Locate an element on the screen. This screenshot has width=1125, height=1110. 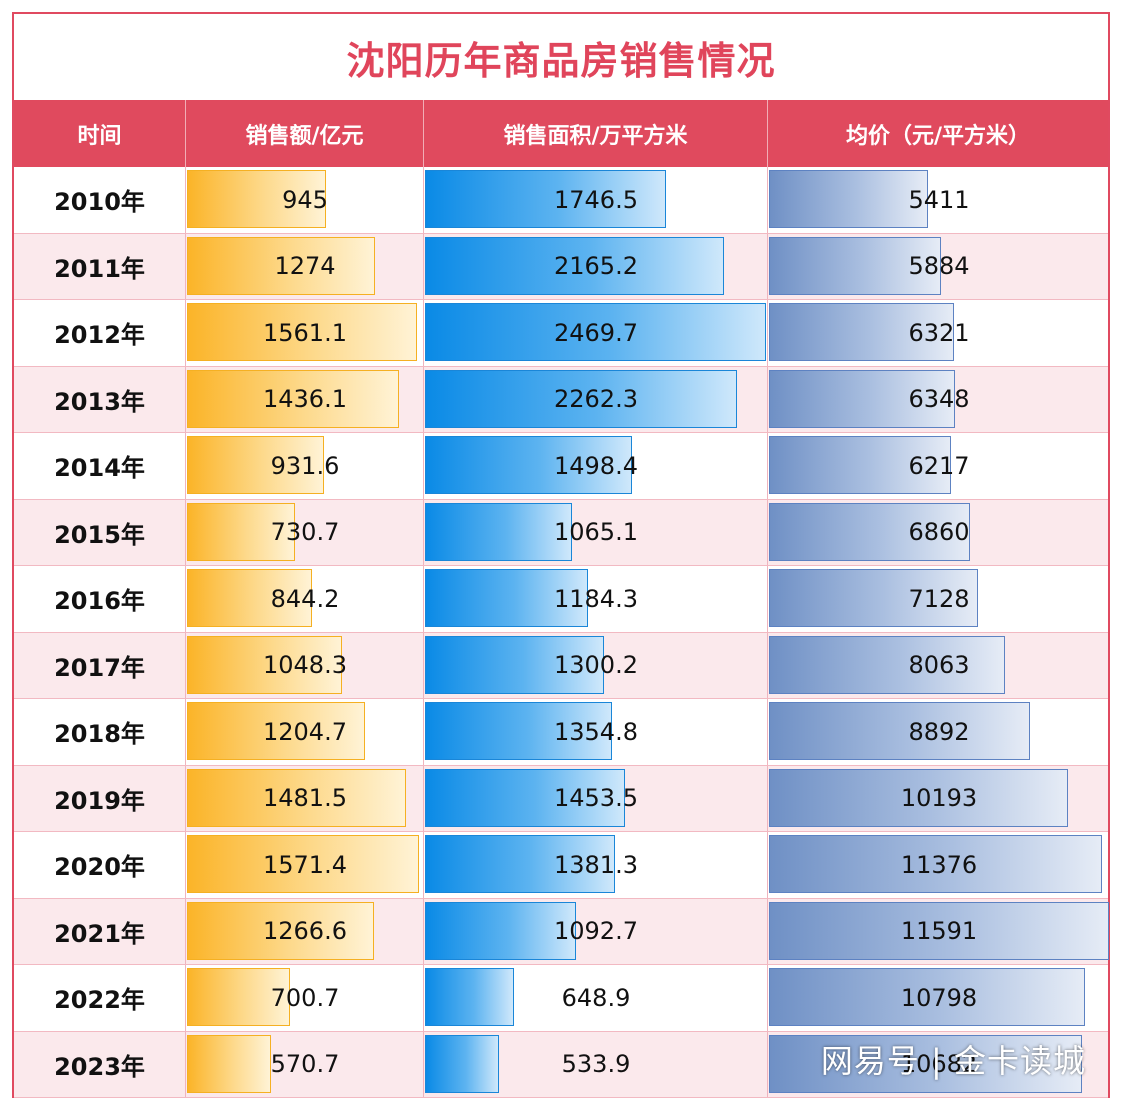
table-header: 时间 销售额/亿元 销售面积/万平方米 均价（元/平方米） is located at coordinates (561, 133).